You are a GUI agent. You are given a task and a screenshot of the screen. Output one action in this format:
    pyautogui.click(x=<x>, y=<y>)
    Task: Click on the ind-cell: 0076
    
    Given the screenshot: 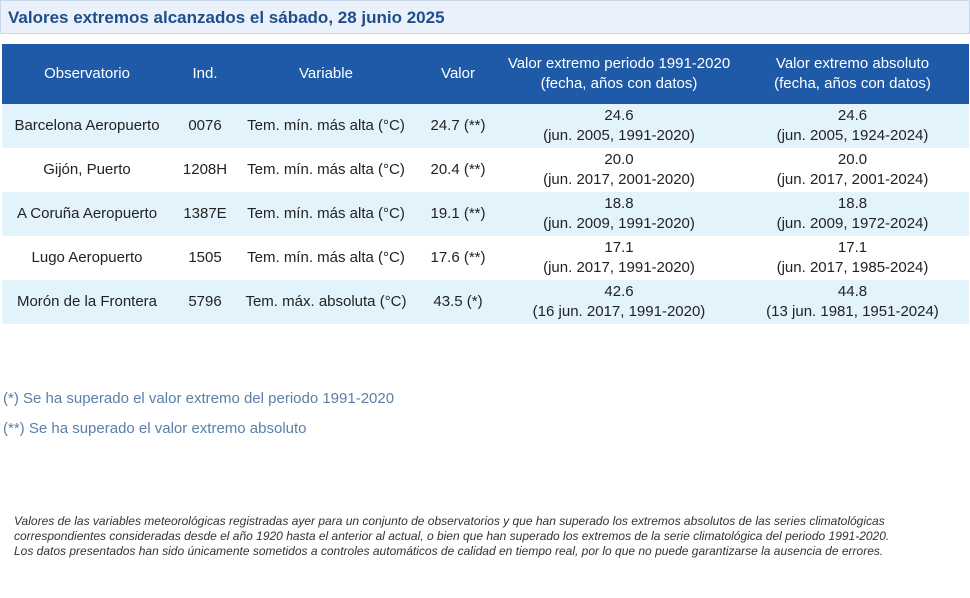 What is the action you would take?
    pyautogui.click(x=205, y=126)
    